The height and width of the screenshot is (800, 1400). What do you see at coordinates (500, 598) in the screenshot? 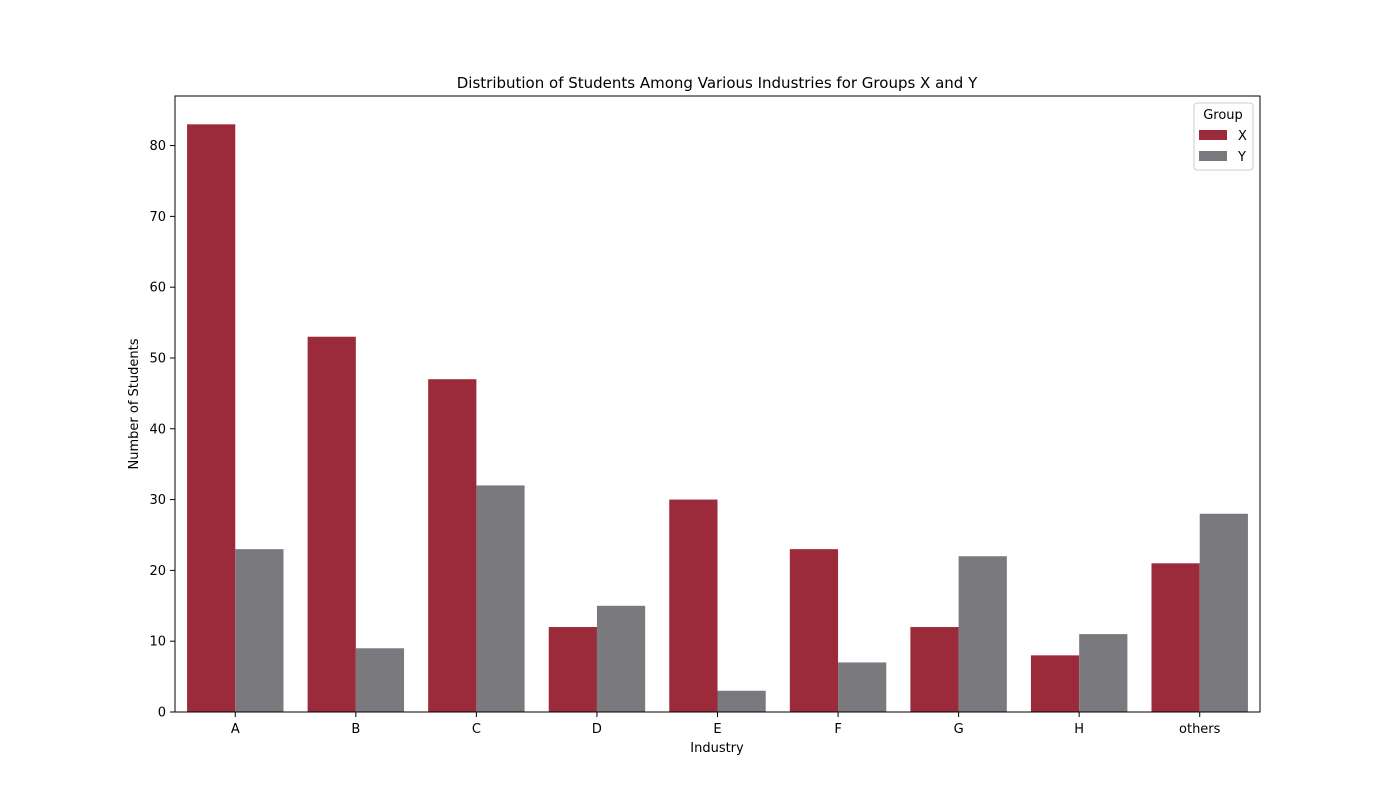
I see `bar-y-c` at bounding box center [500, 598].